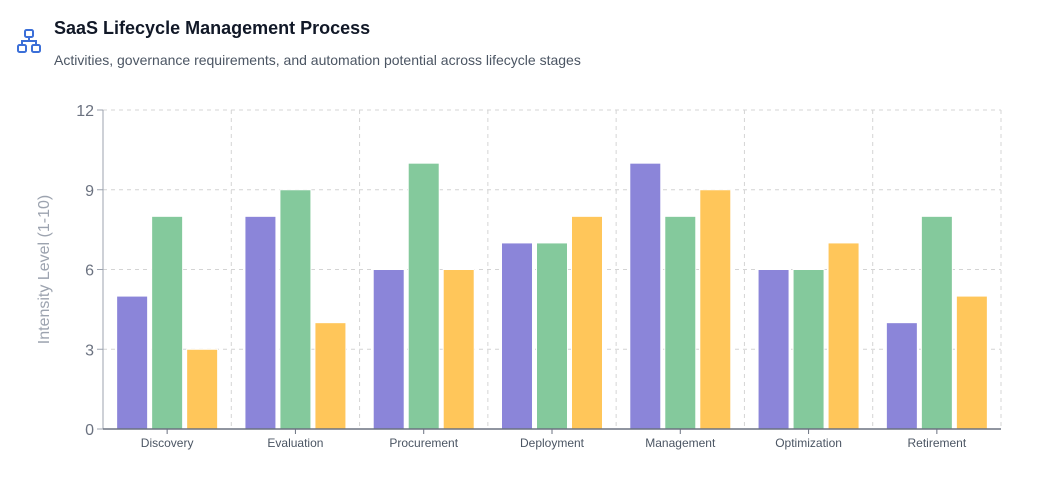 The image size is (1040, 486). I want to click on x-tick-label: Optimization, so click(808, 443).